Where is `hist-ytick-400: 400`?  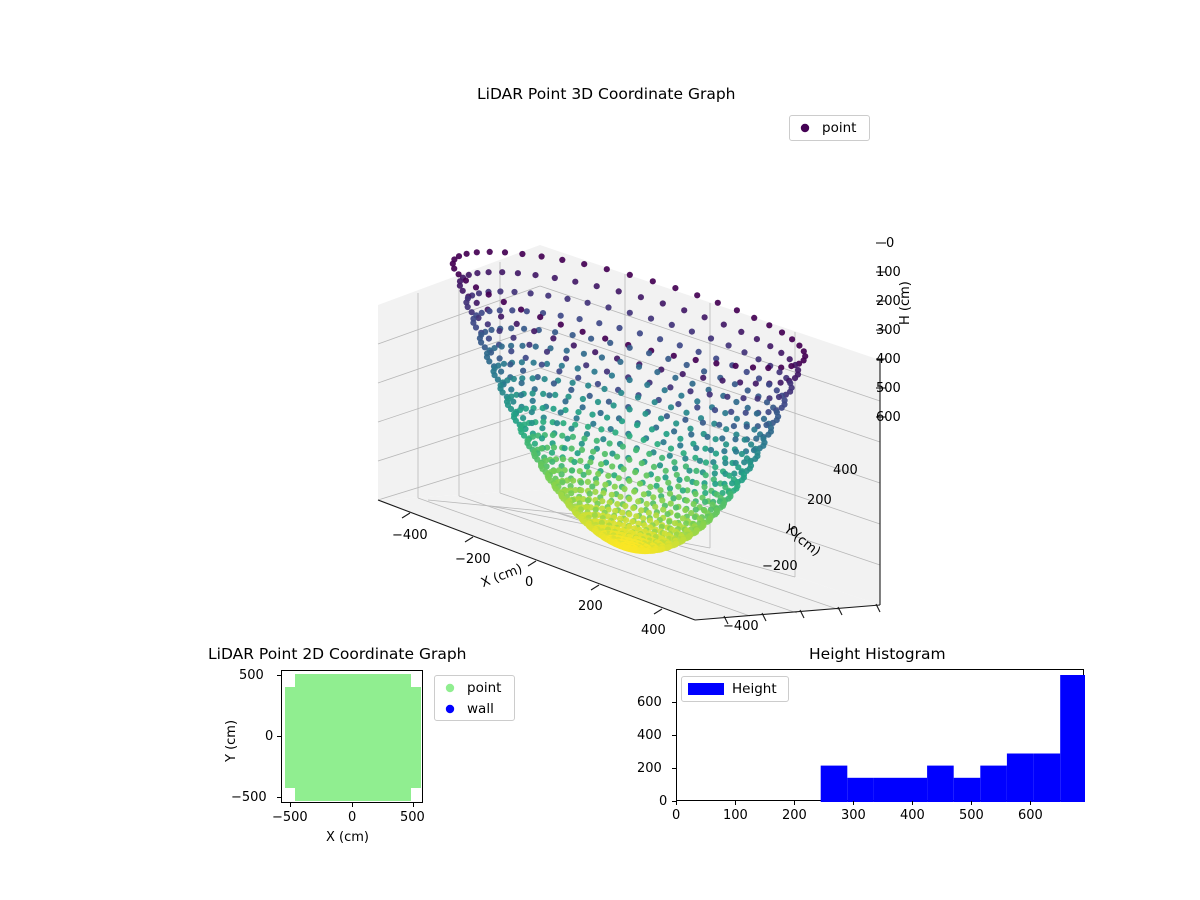 hist-ytick-400: 400 is located at coordinates (649, 735).